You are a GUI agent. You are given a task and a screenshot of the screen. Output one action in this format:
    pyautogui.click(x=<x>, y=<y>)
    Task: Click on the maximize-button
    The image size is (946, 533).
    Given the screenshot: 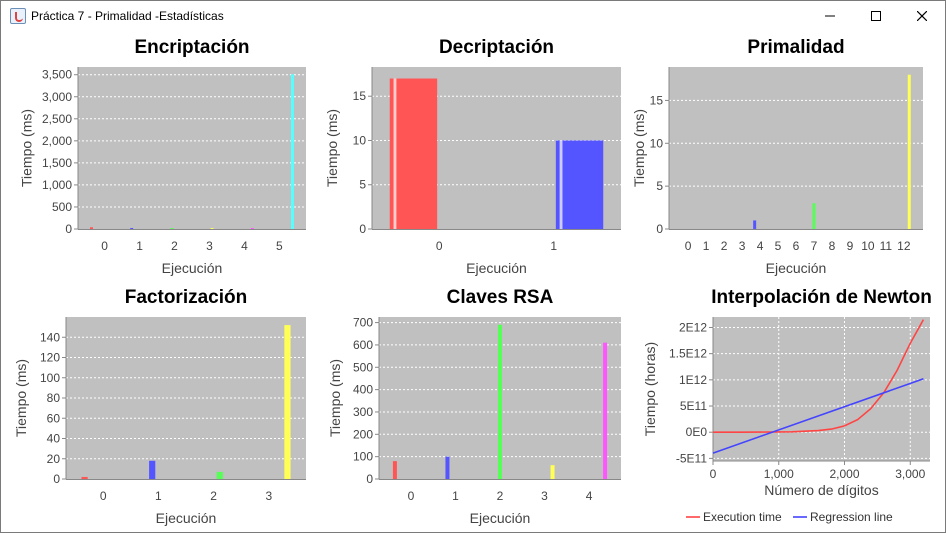 What is the action you would take?
    pyautogui.click(x=876, y=16)
    